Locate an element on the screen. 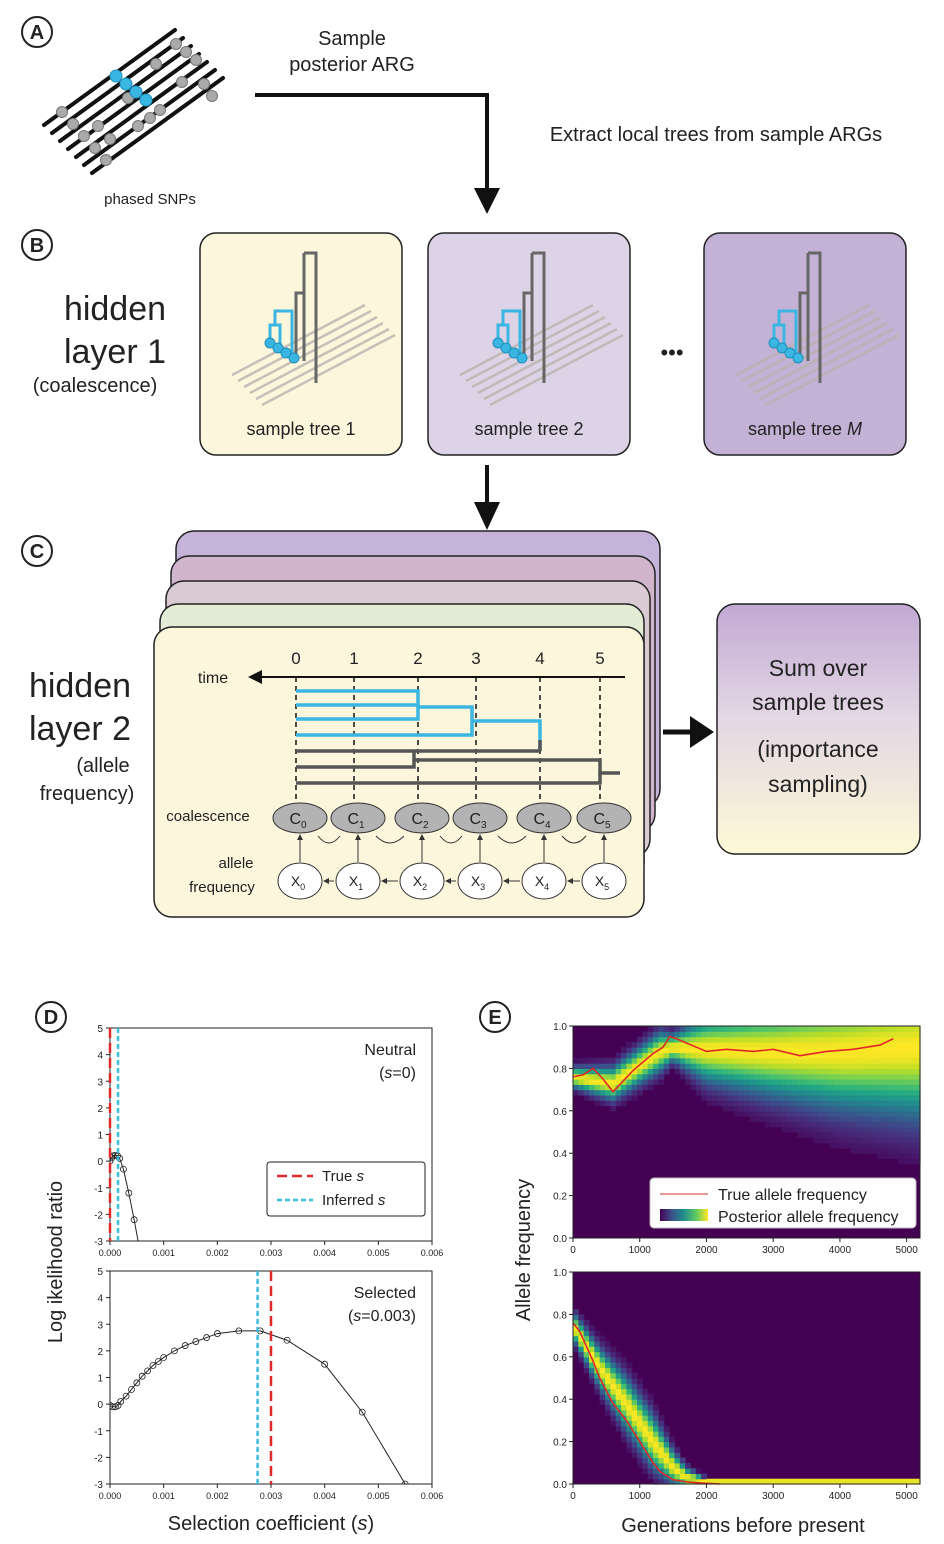 The image size is (944, 1544). panel-a: A is located at coordinates (451, 115).